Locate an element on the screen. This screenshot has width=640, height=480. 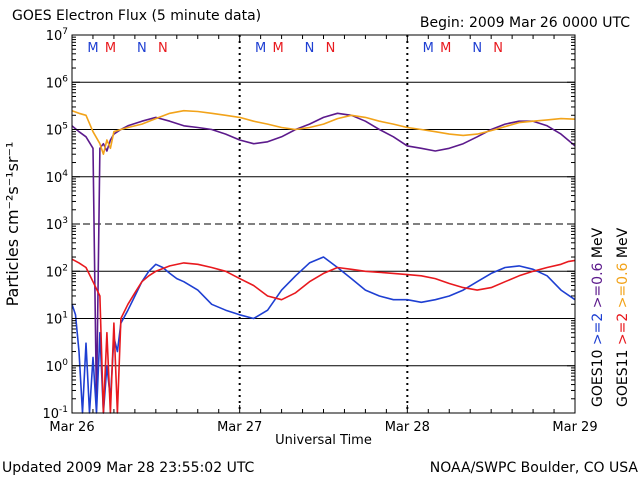
y-tick-label: 10¹ is located at coordinates (57, 319).